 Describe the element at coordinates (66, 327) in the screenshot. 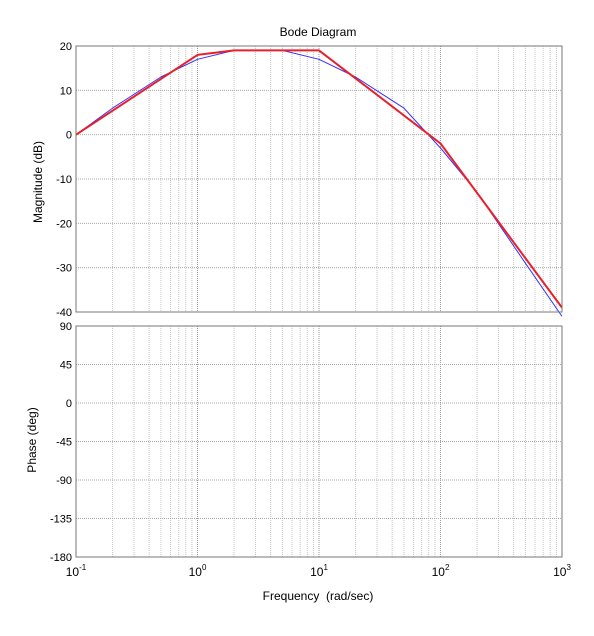

I see `phase-tick-label: 90` at that location.